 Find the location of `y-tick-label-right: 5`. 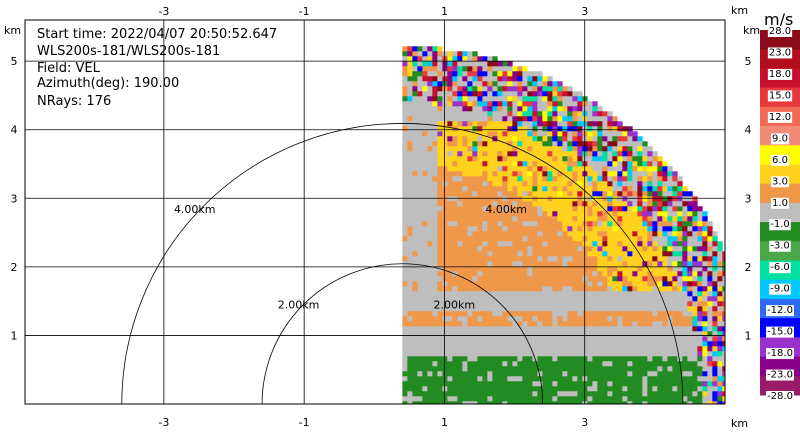

y-tick-label-right: 5 is located at coordinates (748, 61).